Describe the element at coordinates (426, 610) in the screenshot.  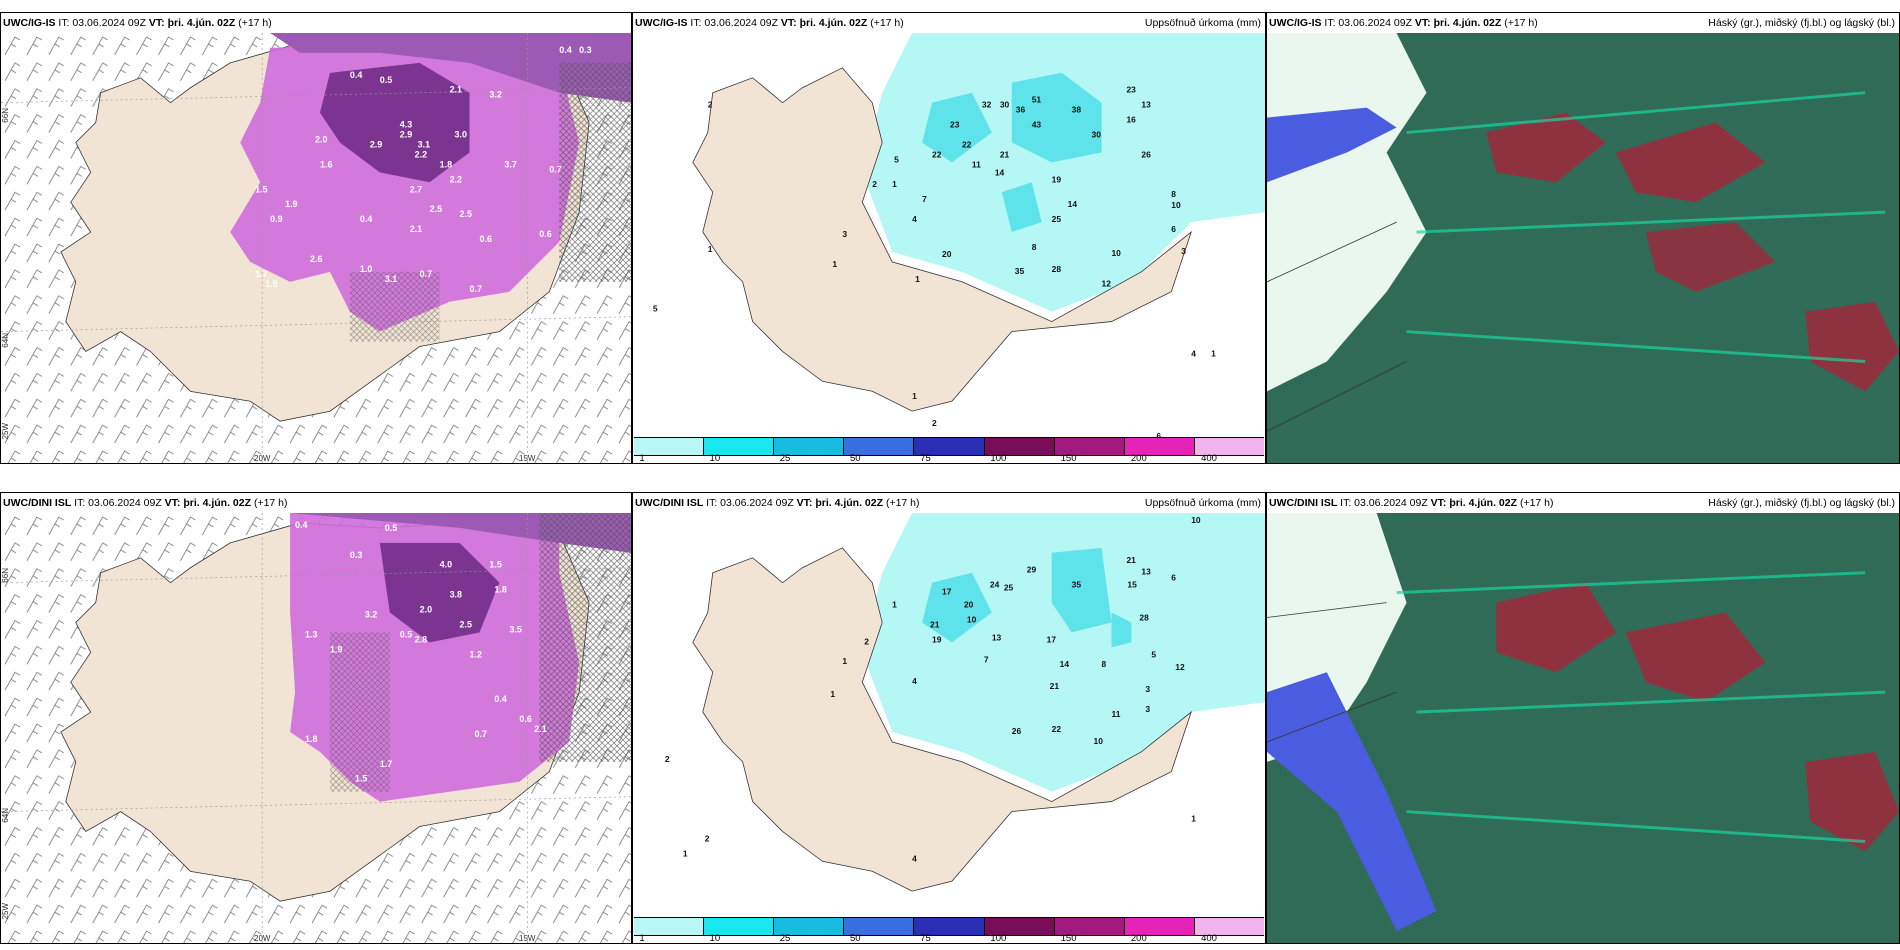
I see `precip-value: 2.0` at that location.